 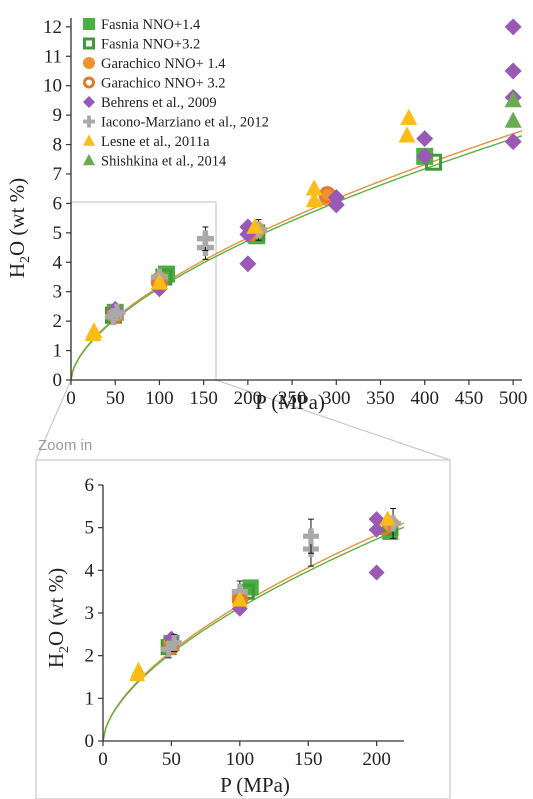 I want to click on x-tick-label: 300, so click(x=336, y=398).